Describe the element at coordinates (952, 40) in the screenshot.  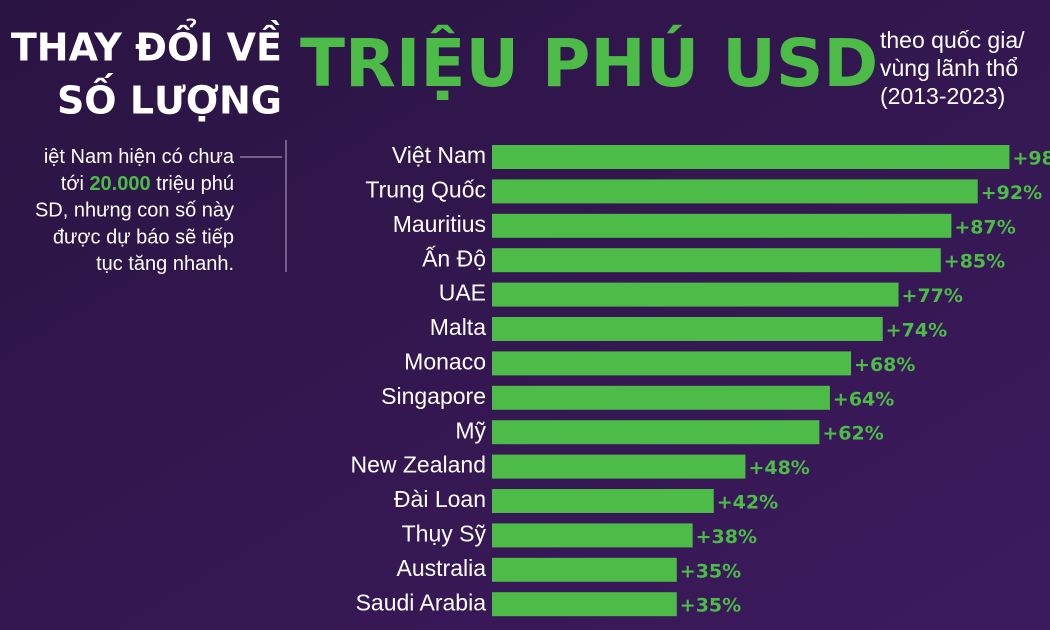
I see `subtitle-line: theo quốc gia/` at that location.